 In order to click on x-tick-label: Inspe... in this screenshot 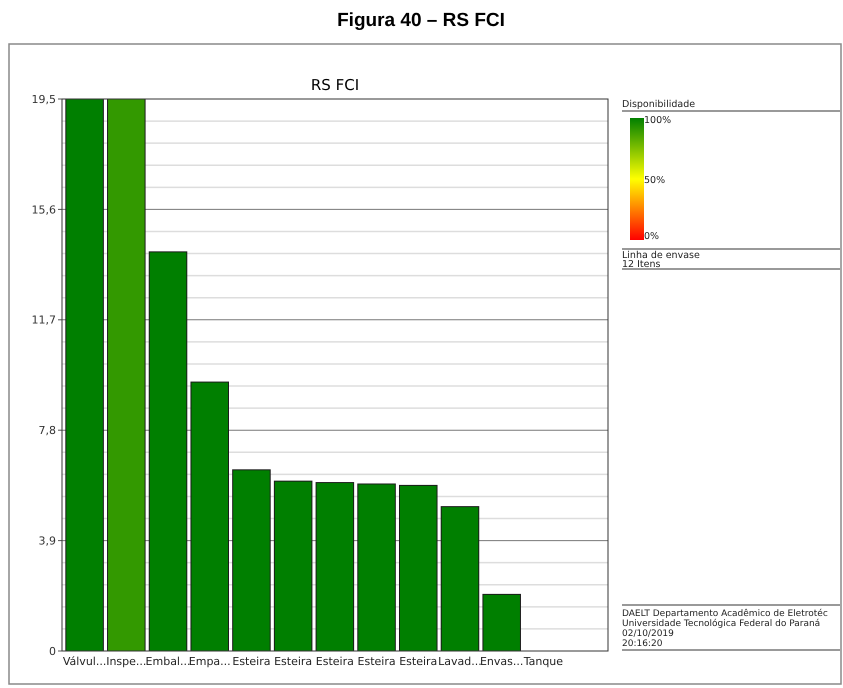, I will do `click(126, 661)`.